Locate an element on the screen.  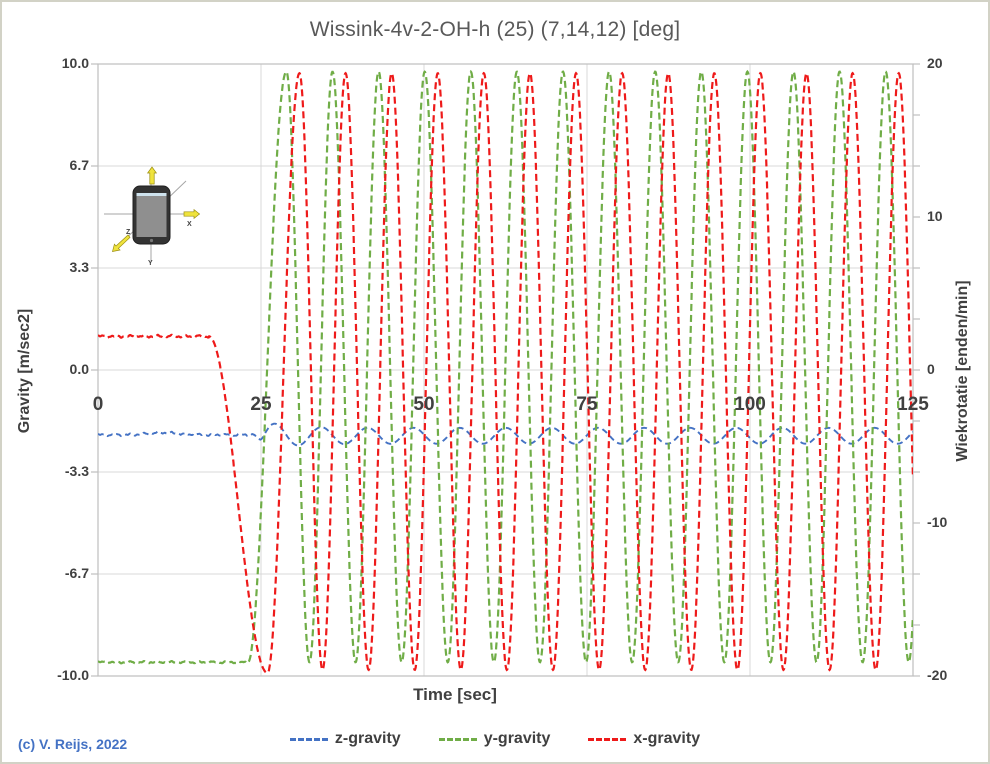
inset-x-label: X is located at coordinates (189, 224).